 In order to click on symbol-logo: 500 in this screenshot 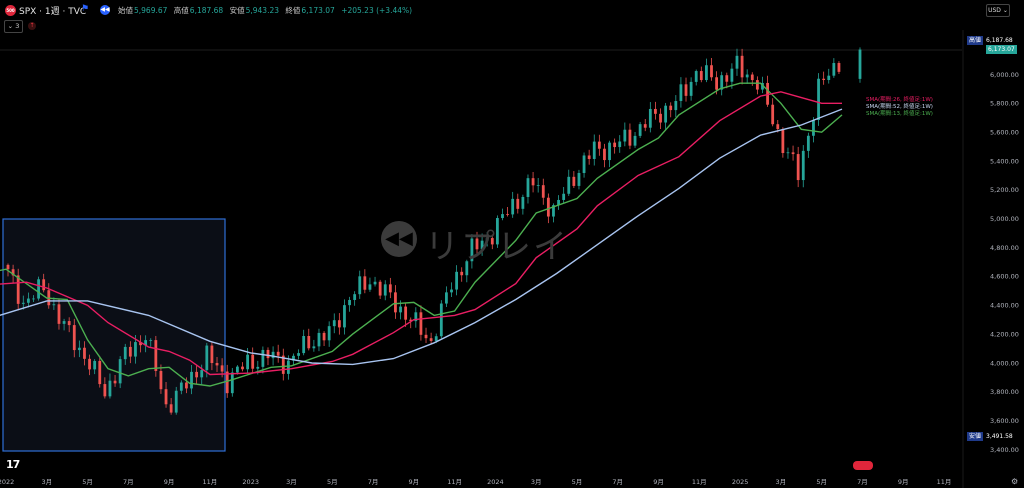, I will do `click(10, 10)`.